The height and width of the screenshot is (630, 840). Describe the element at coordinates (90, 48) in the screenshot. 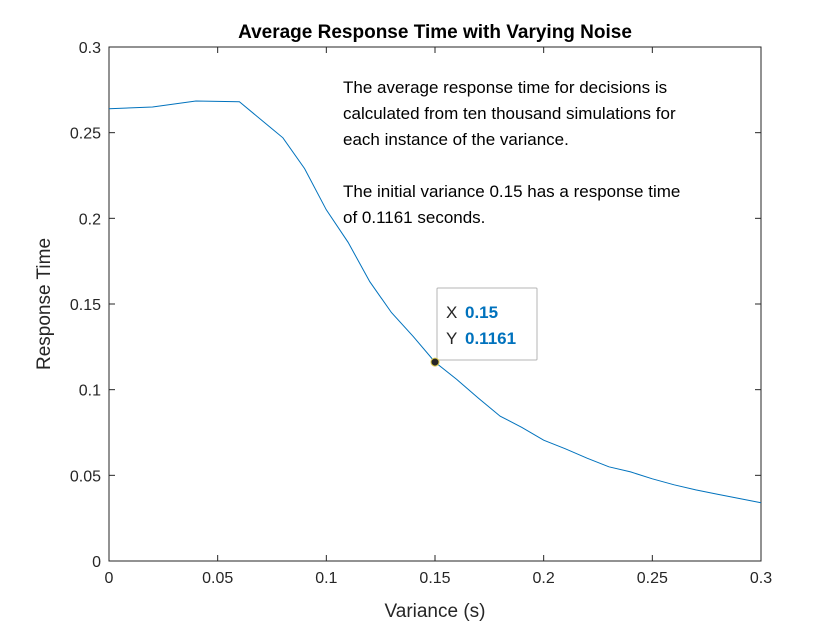

I see `y-tick-label: 0.3` at that location.